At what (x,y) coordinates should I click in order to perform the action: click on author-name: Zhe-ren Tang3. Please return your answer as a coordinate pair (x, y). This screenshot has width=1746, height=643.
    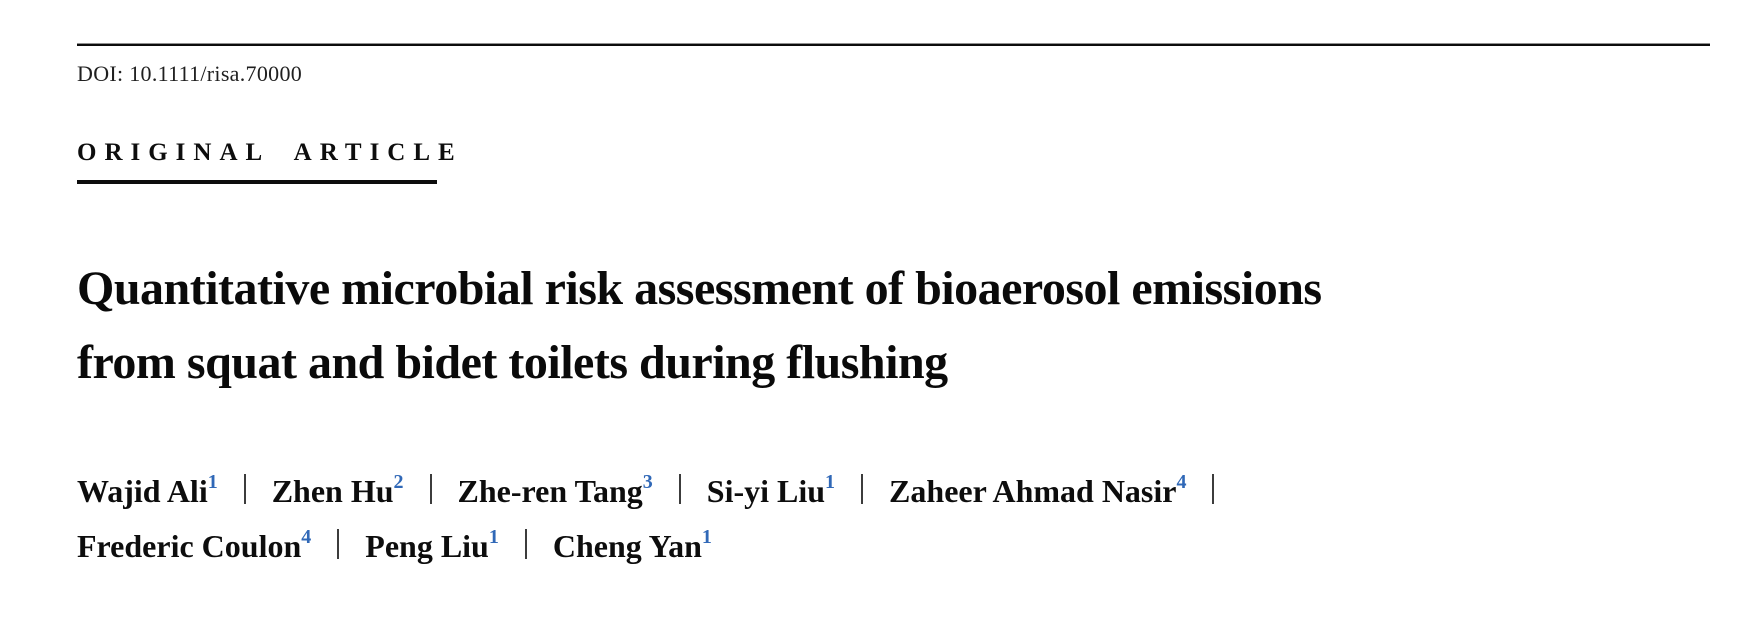
    Looking at the image, I should click on (555, 490).